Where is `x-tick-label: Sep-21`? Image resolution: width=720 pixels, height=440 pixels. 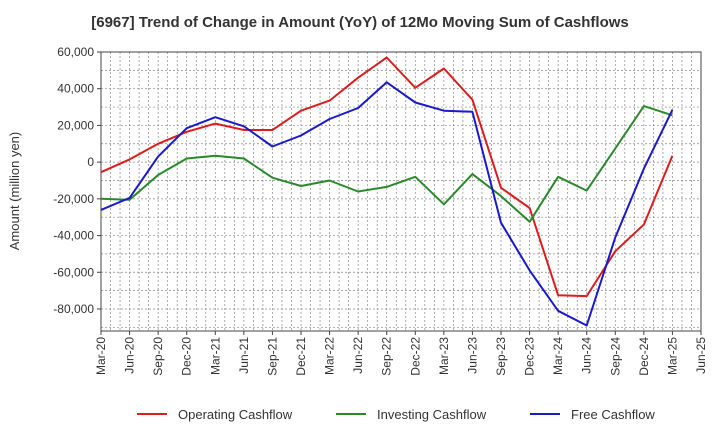
x-tick-label: Sep-21 is located at coordinates (272, 356).